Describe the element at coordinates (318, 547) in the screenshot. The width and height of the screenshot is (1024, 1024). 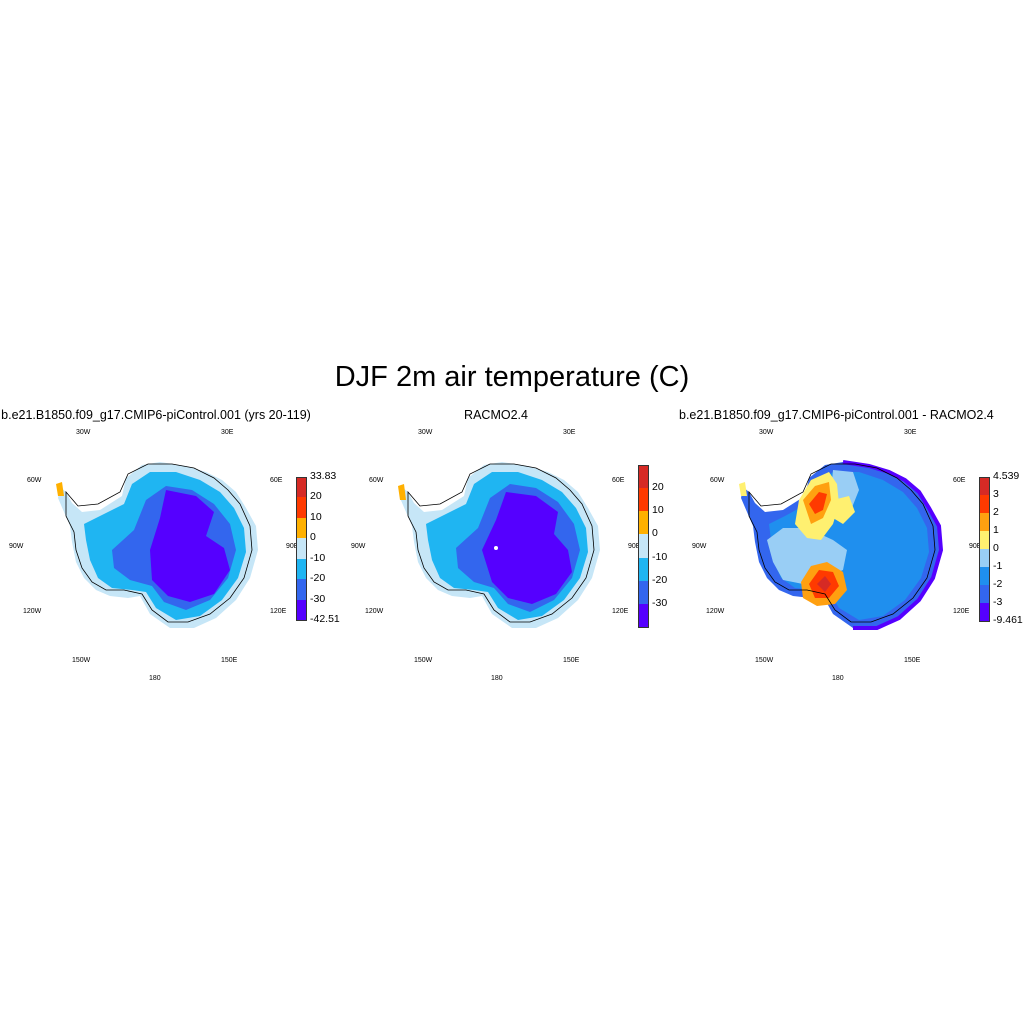
I see `colorbar: 33.83 20 10 0 -10 -20 -30 -42.51` at that location.